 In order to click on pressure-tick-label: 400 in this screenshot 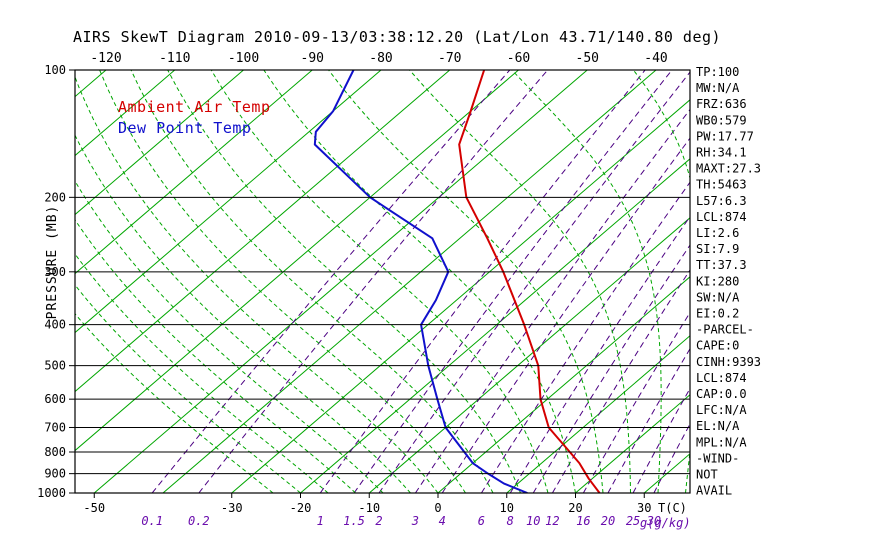, I will do `click(55, 325)`.